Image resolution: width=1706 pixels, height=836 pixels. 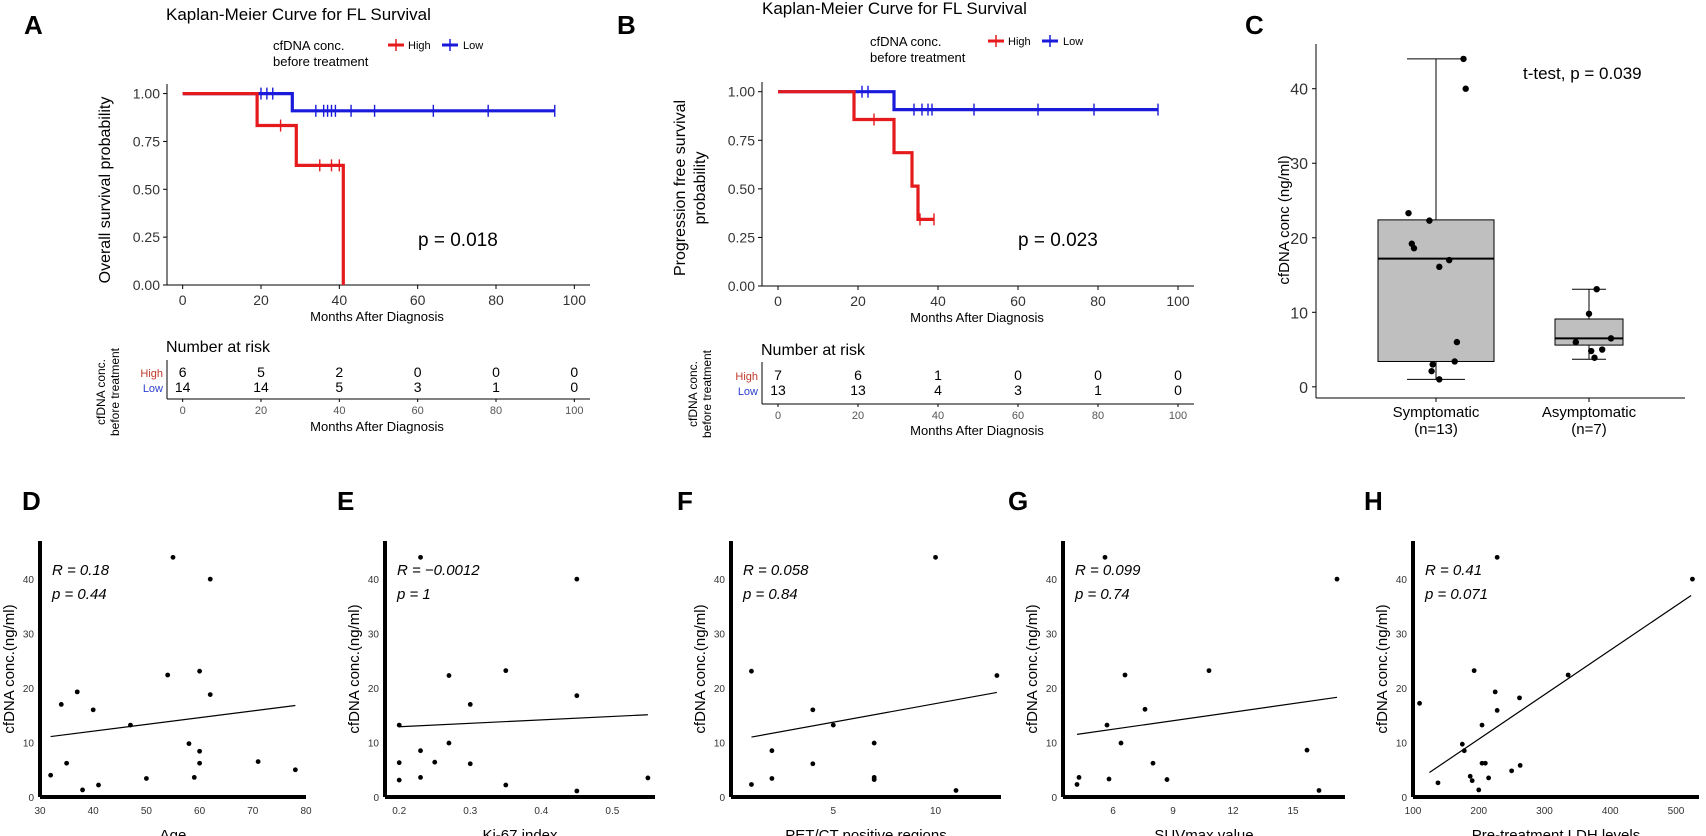 I want to click on risk-x-tick-label-a: 80, so click(x=496, y=411).